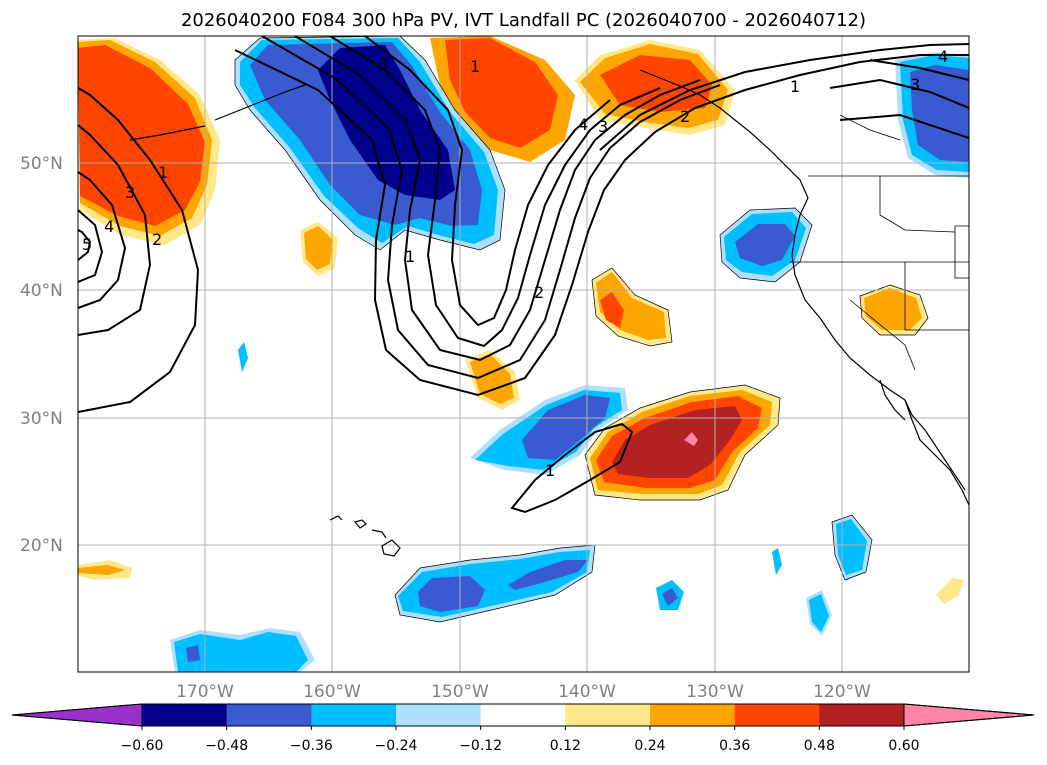 This screenshot has width=1047, height=765. I want to click on lat-label: 50°N, so click(41, 164).